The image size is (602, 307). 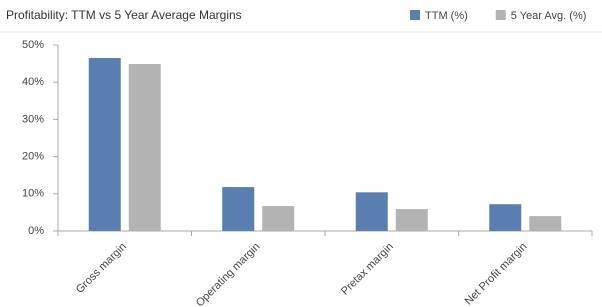 What do you see at coordinates (33, 119) in the screenshot?
I see `y-tick-label: 30%` at bounding box center [33, 119].